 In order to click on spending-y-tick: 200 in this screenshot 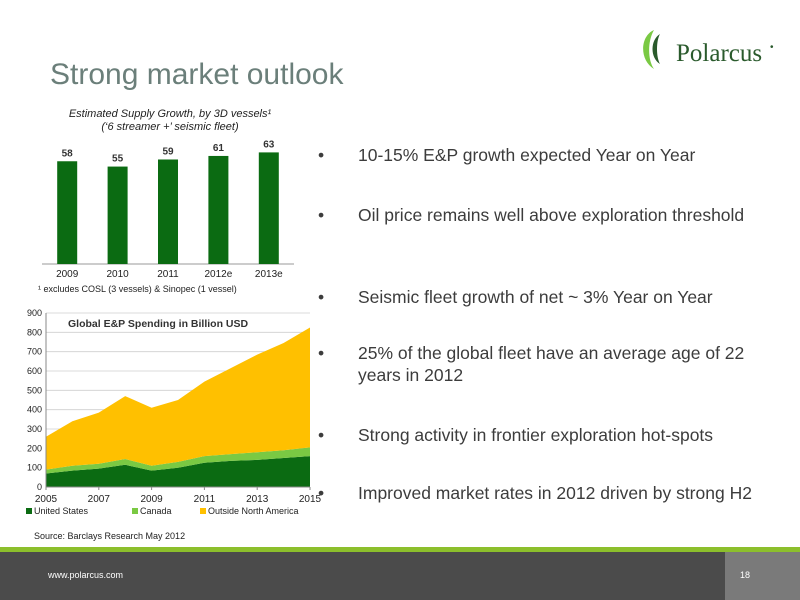, I will do `click(34, 448)`.